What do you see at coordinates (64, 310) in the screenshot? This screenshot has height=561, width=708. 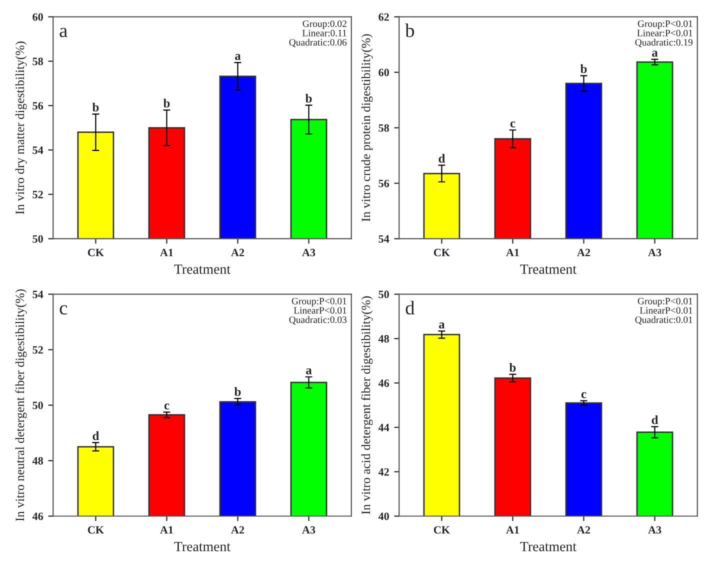 I see `annotation: c` at bounding box center [64, 310].